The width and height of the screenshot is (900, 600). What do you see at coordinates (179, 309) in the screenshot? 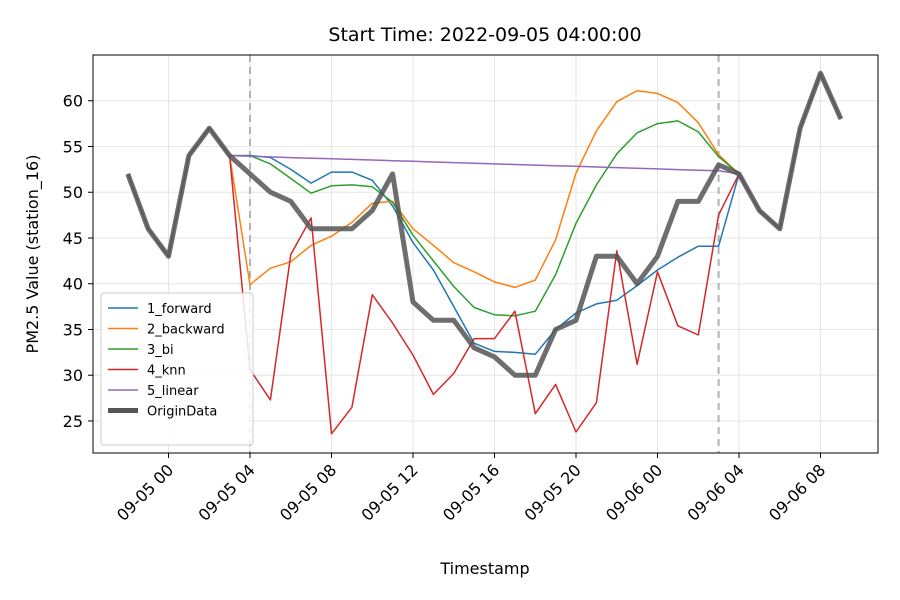
I see `legend-label: 1_forward` at bounding box center [179, 309].